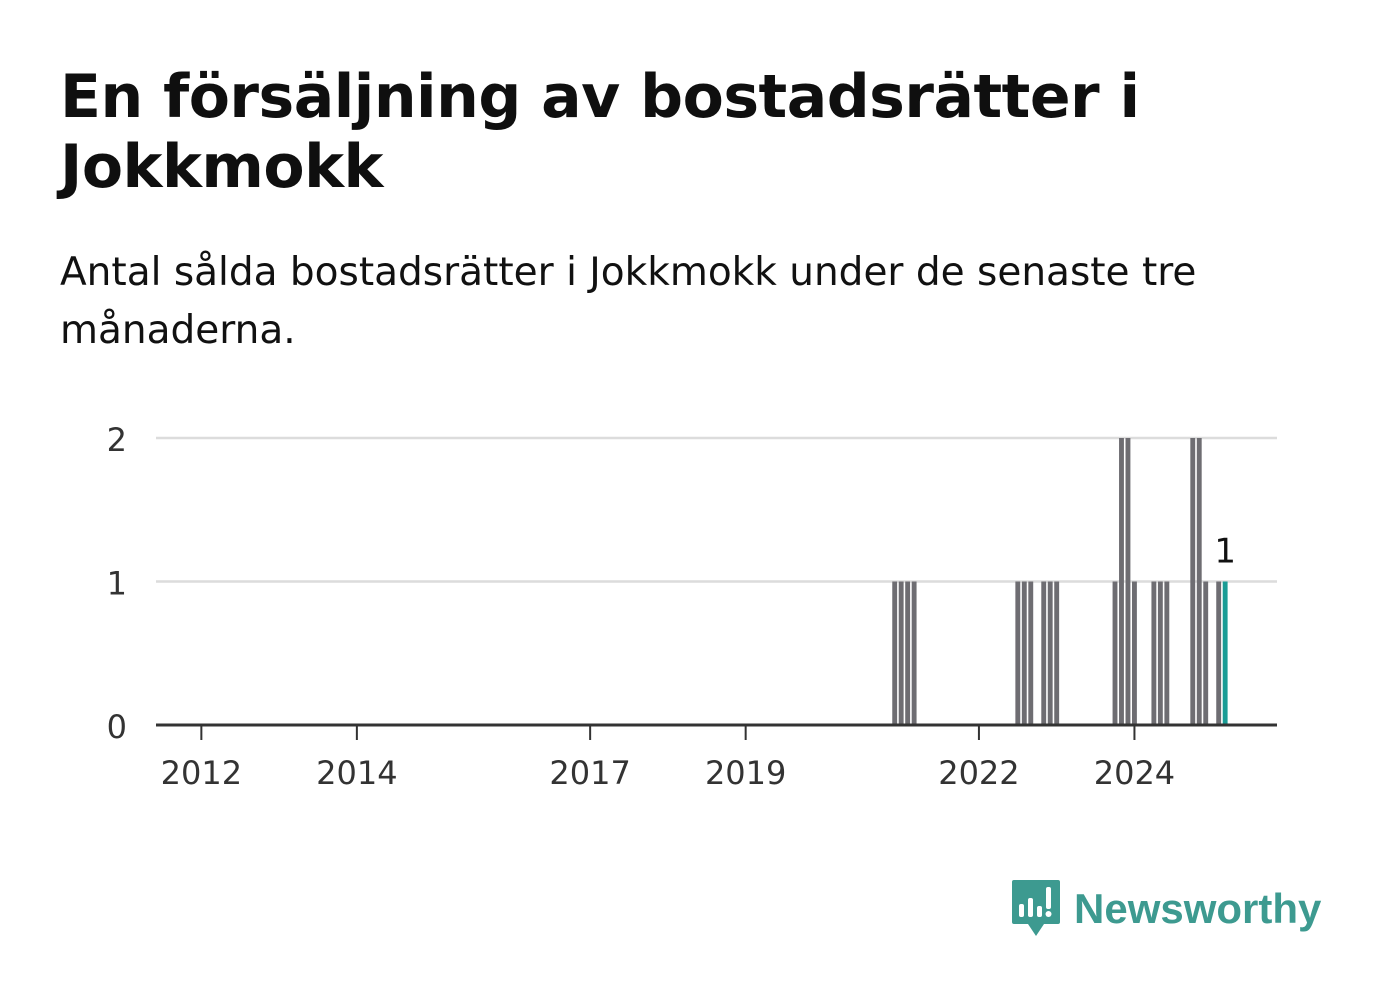 Image resolution: width=1382 pixels, height=999 pixels. Describe the element at coordinates (589, 773) in the screenshot. I see `x-tick-label: 2017` at that location.